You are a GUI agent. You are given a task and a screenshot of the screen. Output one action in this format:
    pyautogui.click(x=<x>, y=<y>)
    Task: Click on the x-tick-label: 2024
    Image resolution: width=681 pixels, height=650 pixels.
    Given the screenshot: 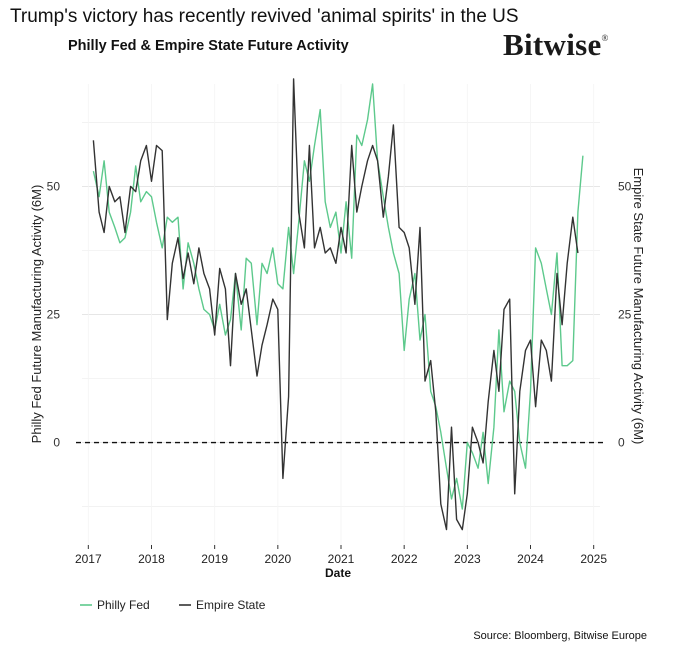 What is the action you would take?
    pyautogui.click(x=530, y=559)
    